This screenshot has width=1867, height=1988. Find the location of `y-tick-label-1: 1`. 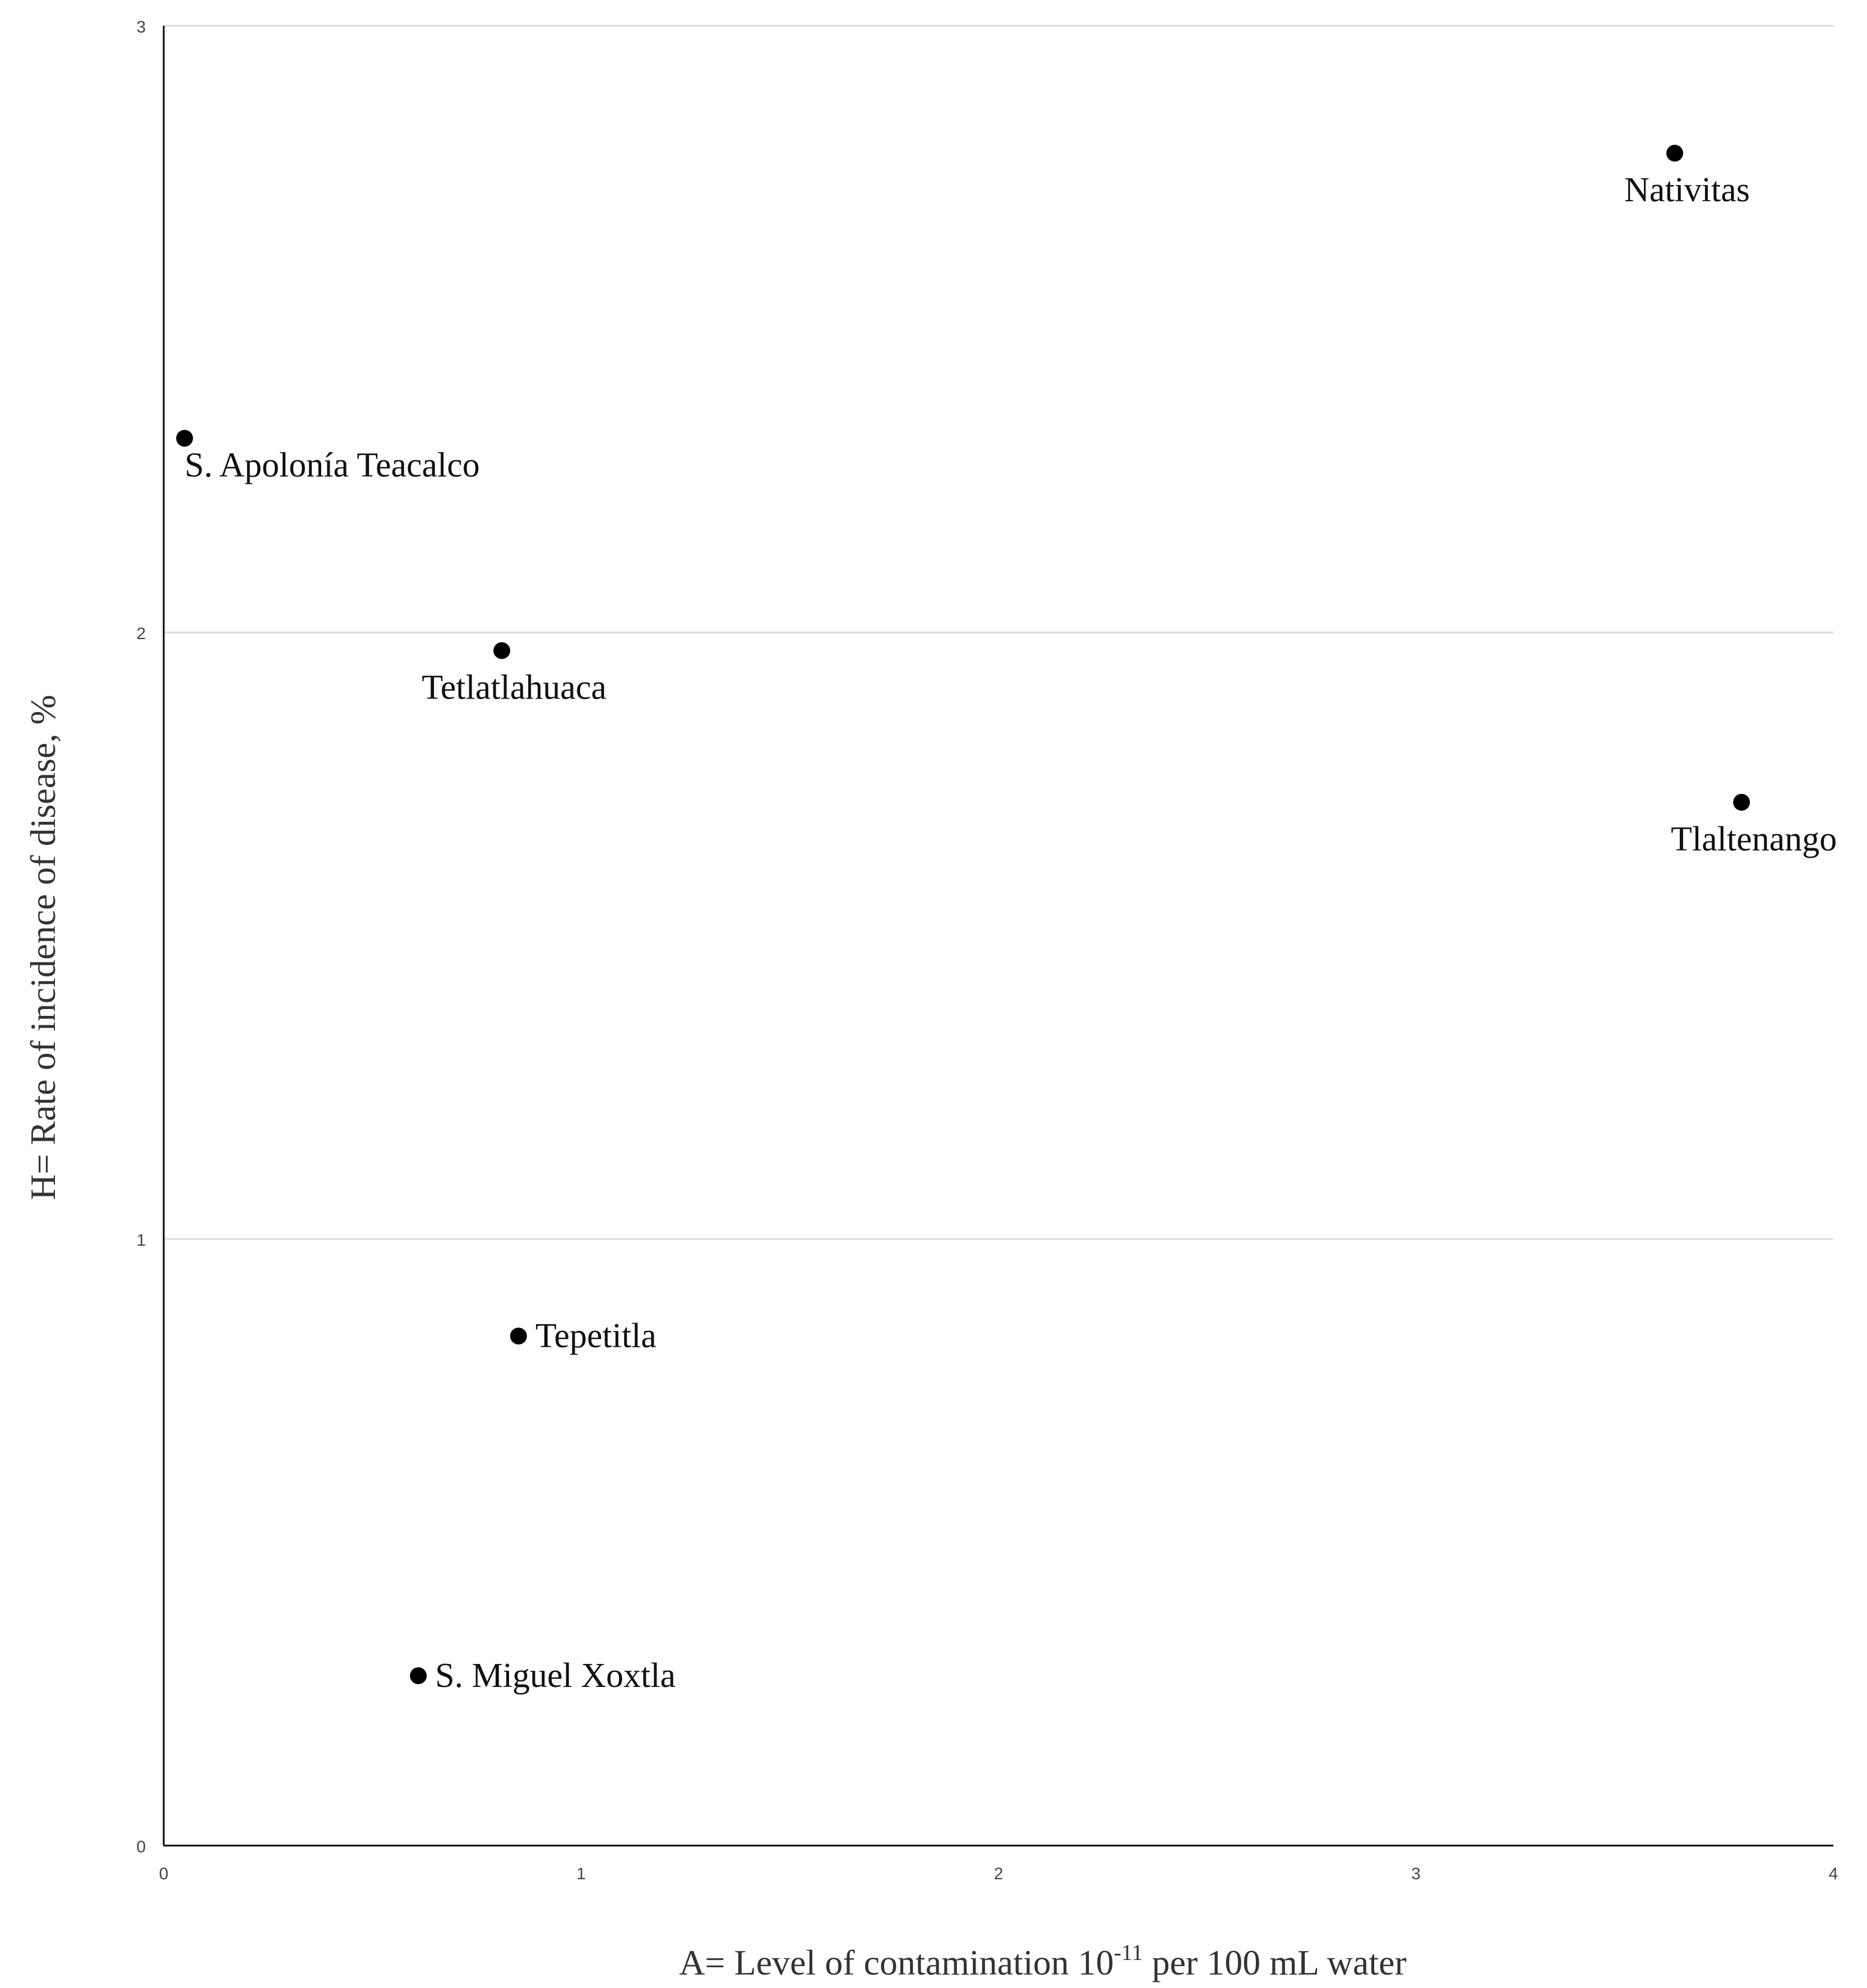

y-tick-label-1: 1 is located at coordinates (141, 1241).